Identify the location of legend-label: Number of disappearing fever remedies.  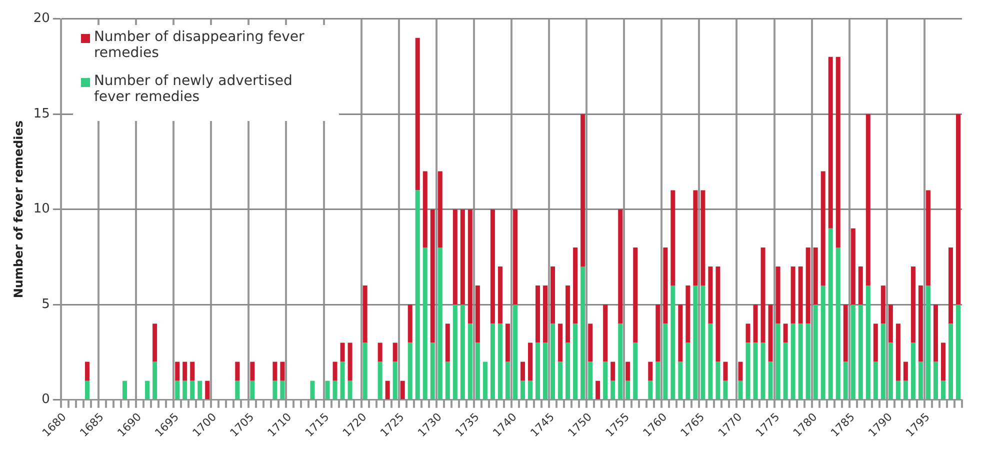
(200, 44).